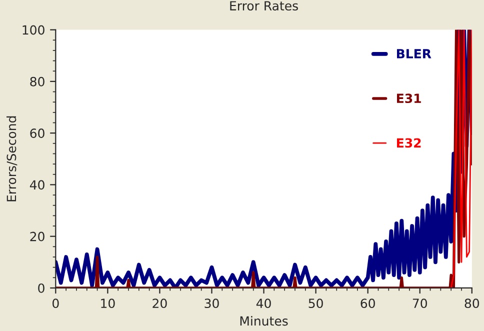 This screenshot has height=331, width=484. I want to click on legend-label: E31, so click(409, 99).